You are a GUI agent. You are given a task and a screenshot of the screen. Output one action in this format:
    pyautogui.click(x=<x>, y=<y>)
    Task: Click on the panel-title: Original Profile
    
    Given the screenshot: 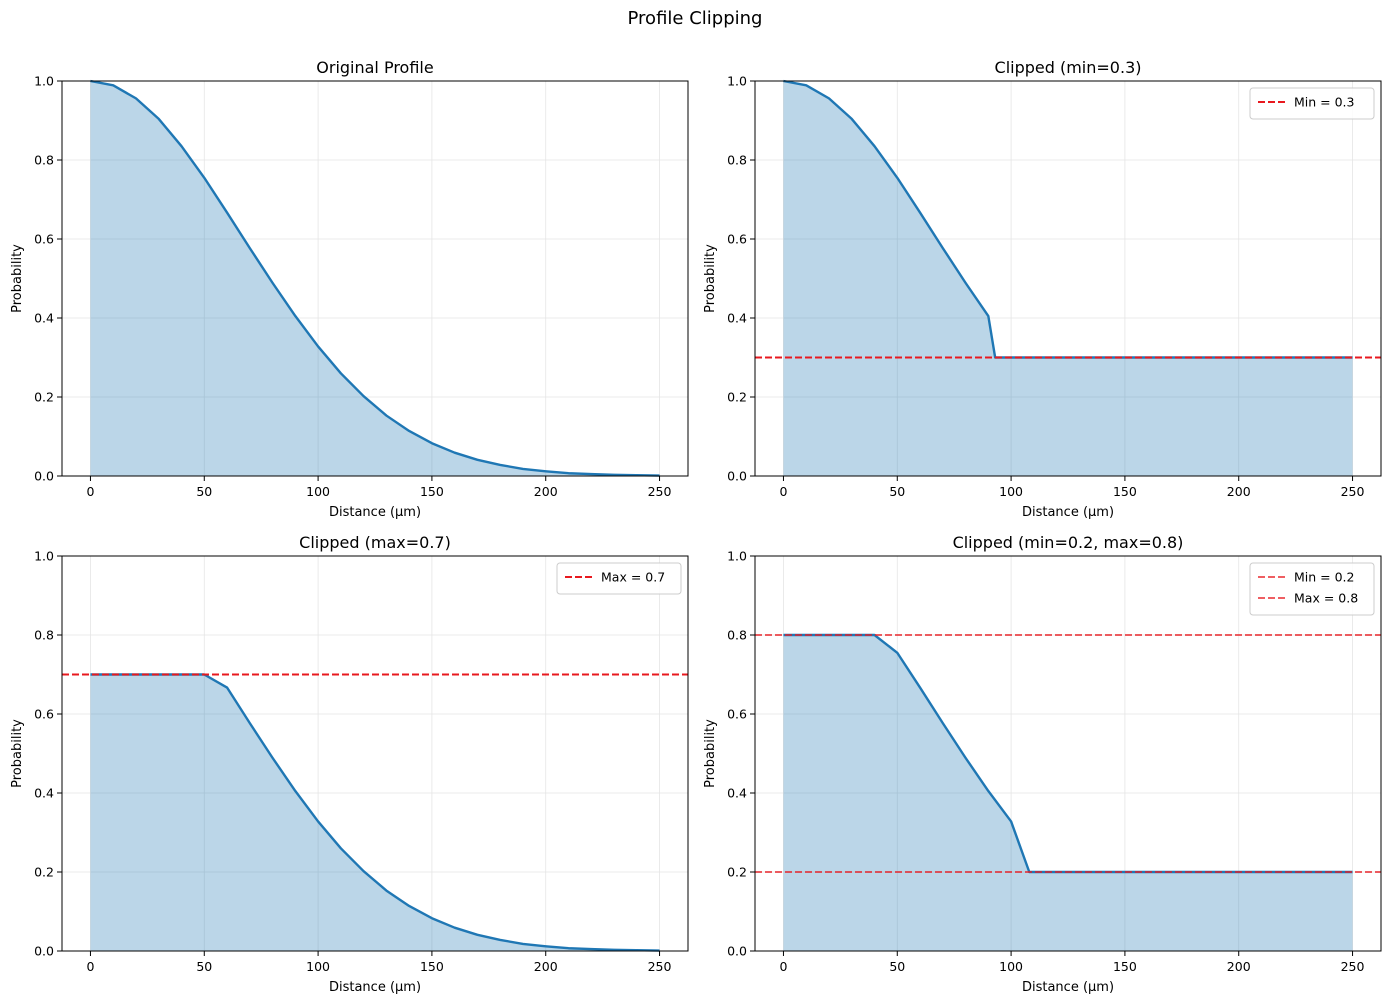 What is the action you would take?
    pyautogui.click(x=374, y=67)
    